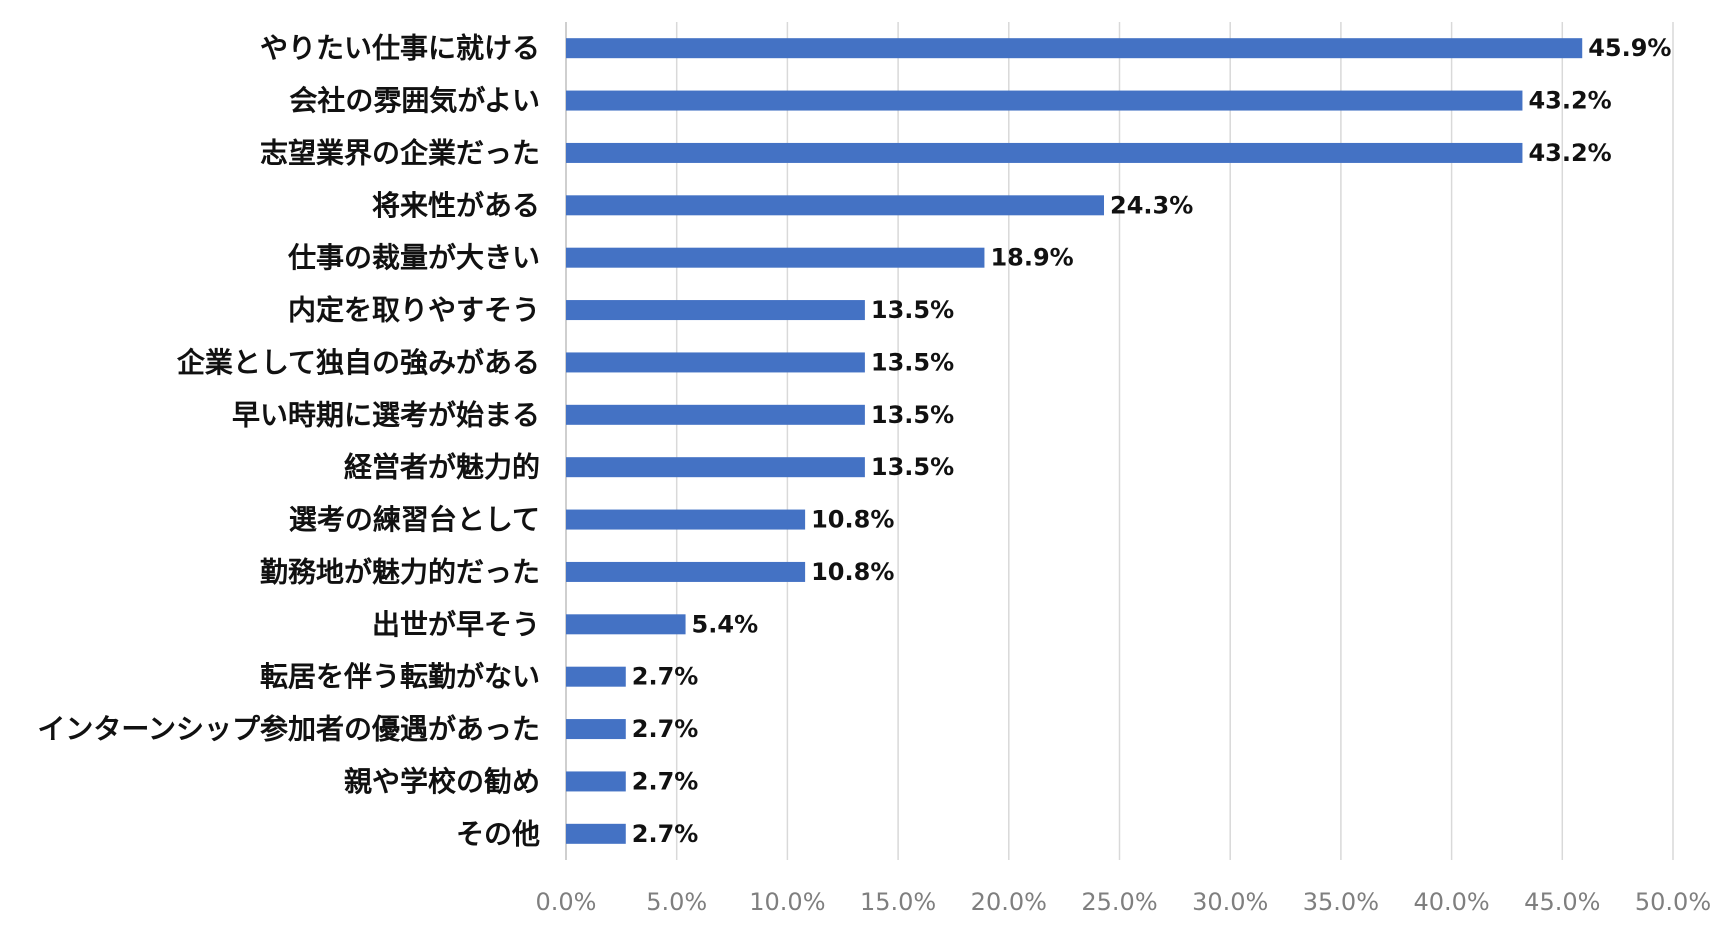 This screenshot has width=1725, height=929. I want to click on category-label: 会社の雰囲気がよい, so click(414, 100).